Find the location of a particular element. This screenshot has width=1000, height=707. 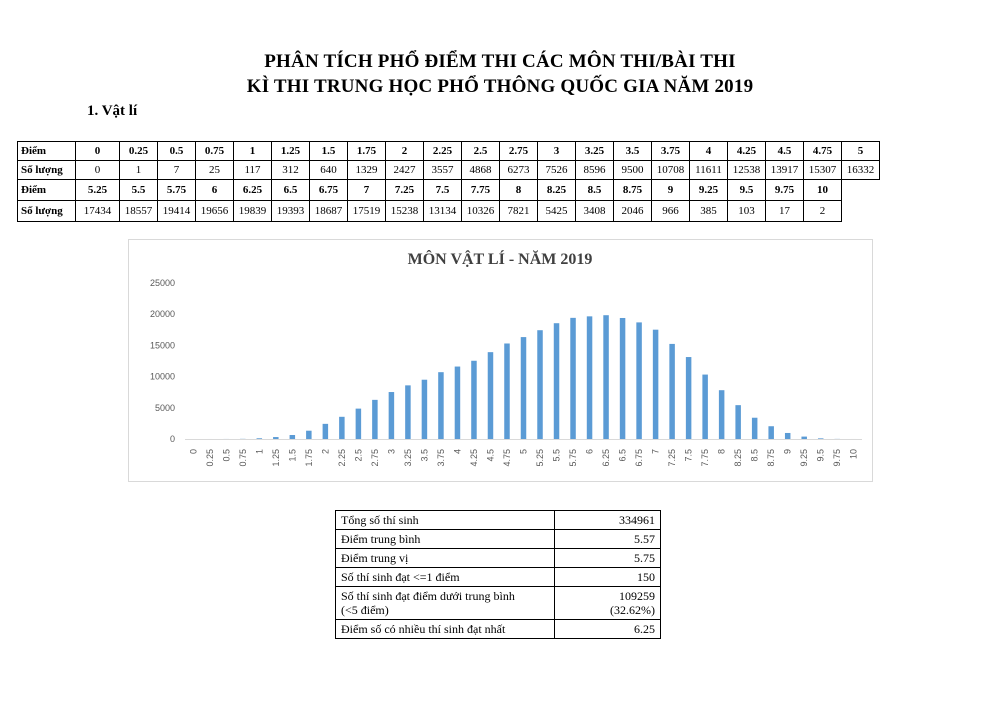

table-cell: 966 is located at coordinates (670, 211).